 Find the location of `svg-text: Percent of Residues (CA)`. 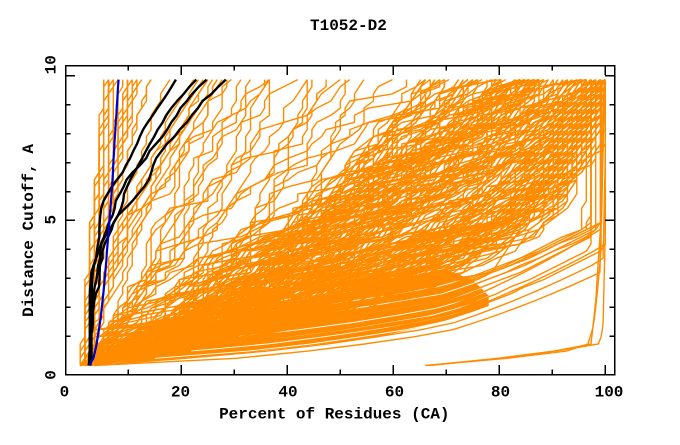

svg-text: Percent of Residues (CA) is located at coordinates (334, 415).